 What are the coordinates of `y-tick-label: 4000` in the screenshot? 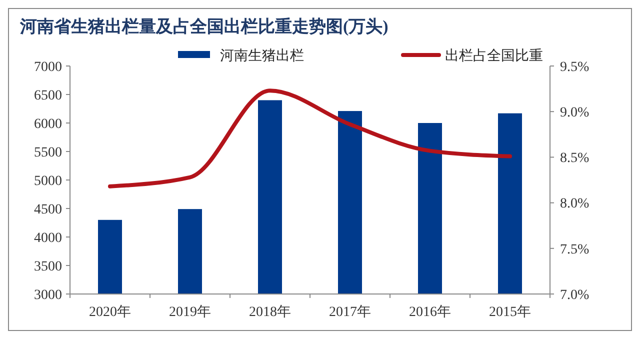 It's located at (48, 238).